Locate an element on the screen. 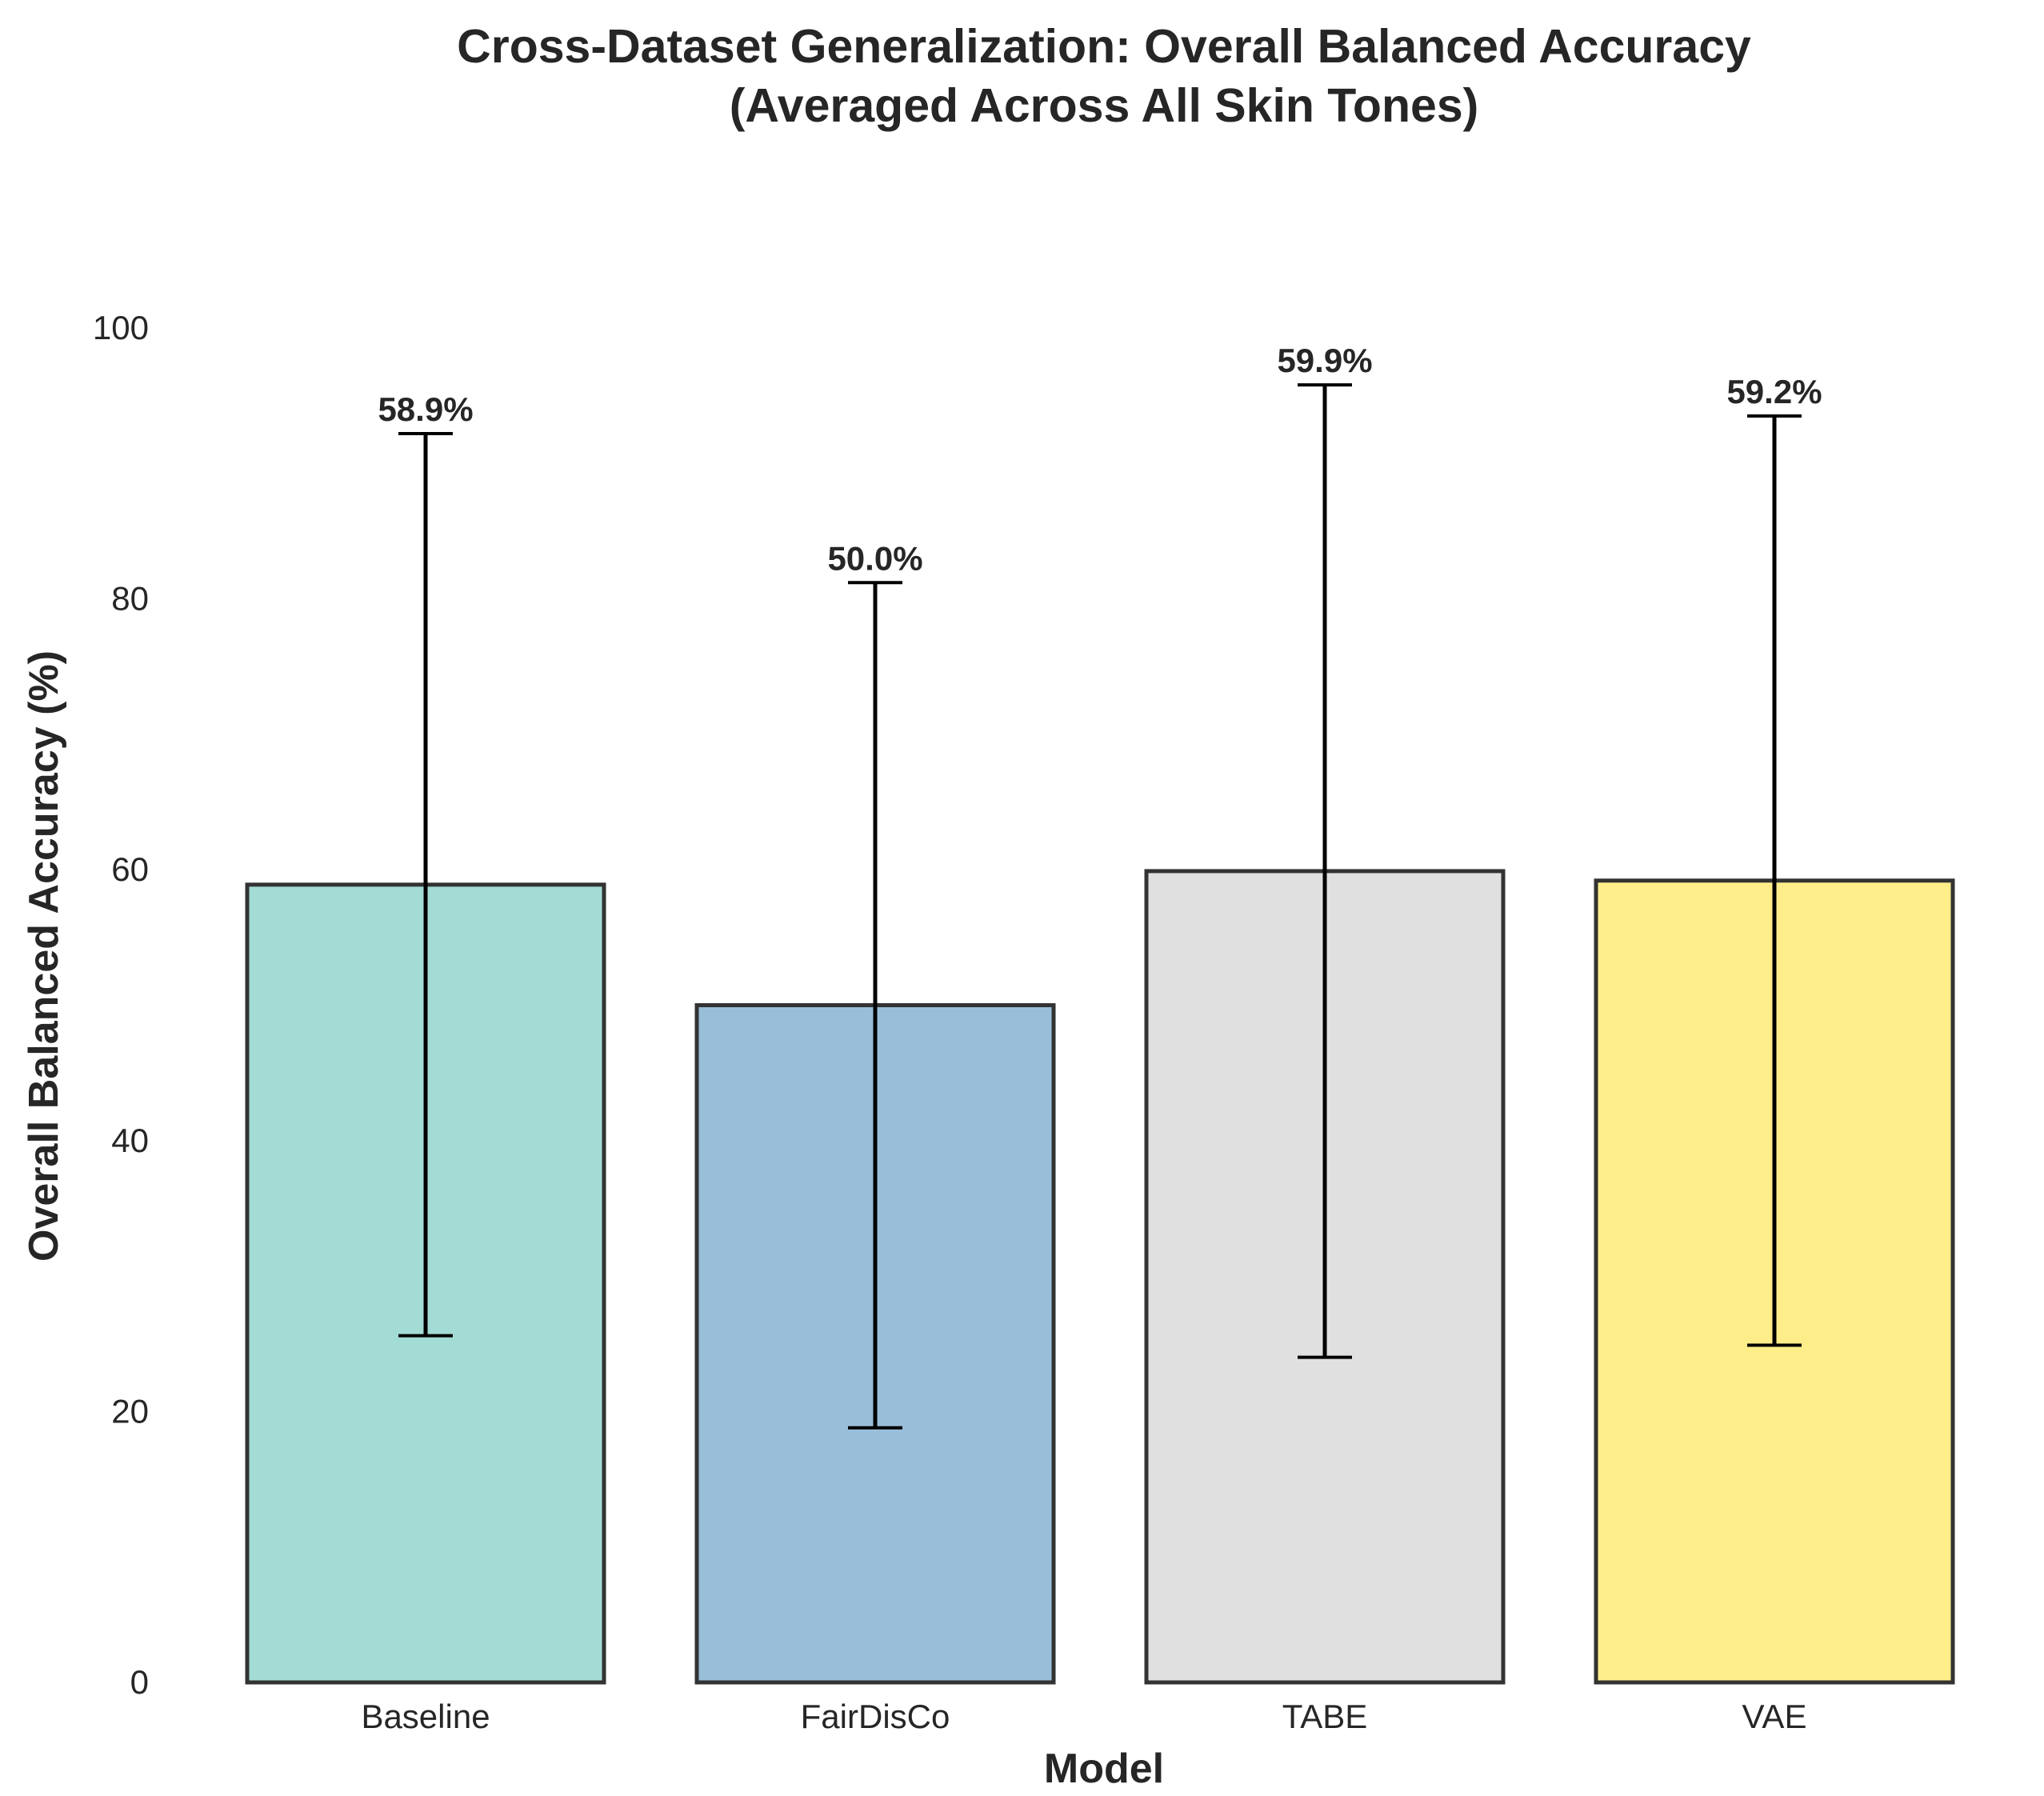 This screenshot has height=1796, width=2044. x-tick-label-fairdisco: FairDisCo is located at coordinates (875, 1716).